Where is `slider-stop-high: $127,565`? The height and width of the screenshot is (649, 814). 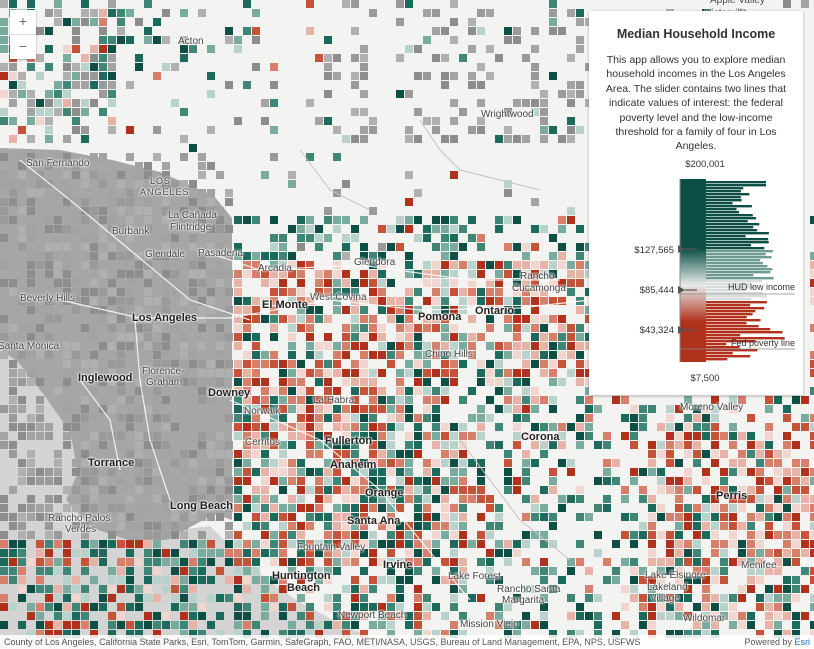 slider-stop-high: $127,565 is located at coordinates (654, 250).